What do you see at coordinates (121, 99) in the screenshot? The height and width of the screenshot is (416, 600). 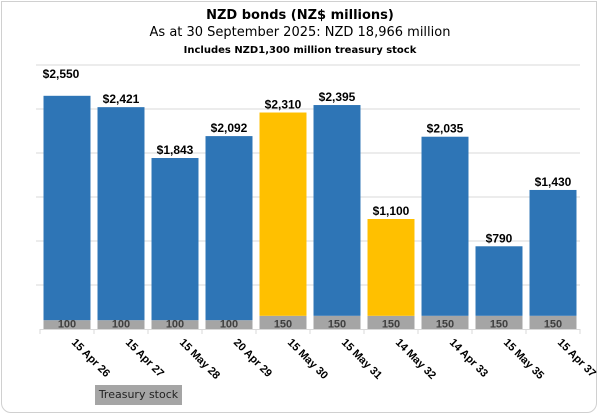 I see `bond-value-label: $2,421` at bounding box center [121, 99].